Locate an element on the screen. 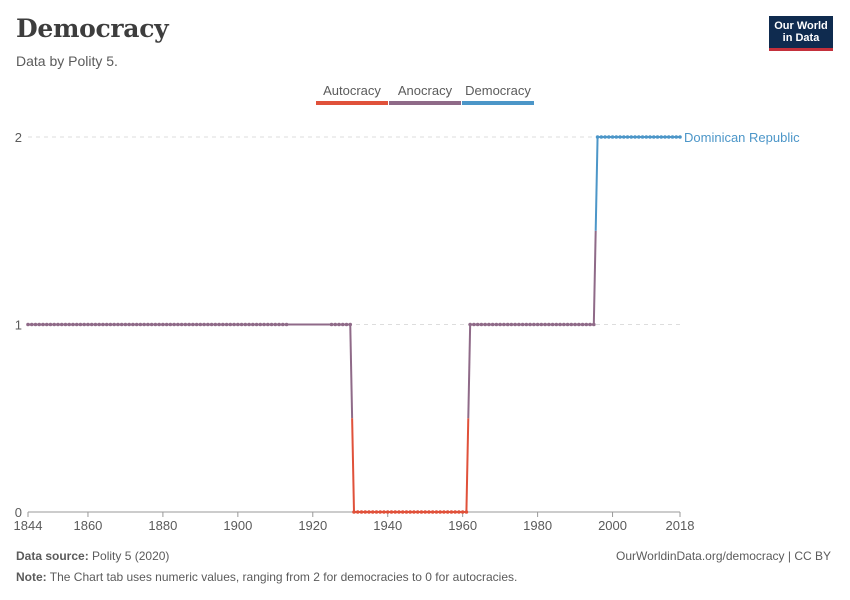 This screenshot has width=850, height=600. legend: Autocracy Anocracy Democracy is located at coordinates (425, 94).